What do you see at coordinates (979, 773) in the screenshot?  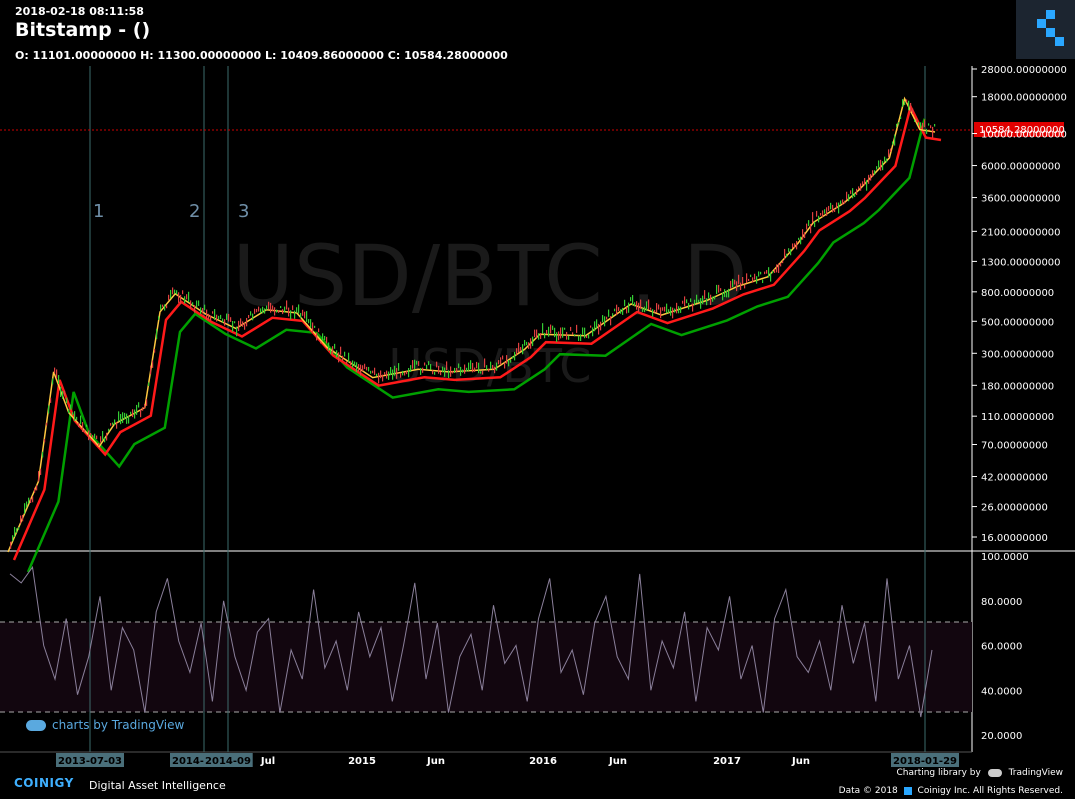 I see `charting-library-credit: Charting library by TradingView` at bounding box center [979, 773].